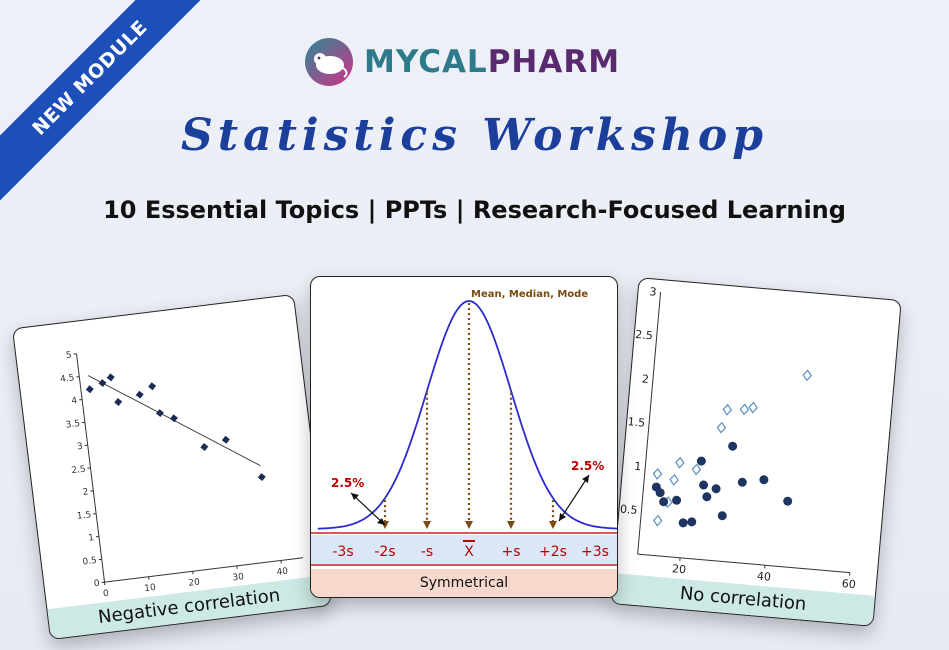  Describe the element at coordinates (553, 552) in the screenshot. I see `axis-label: +2s` at that location.